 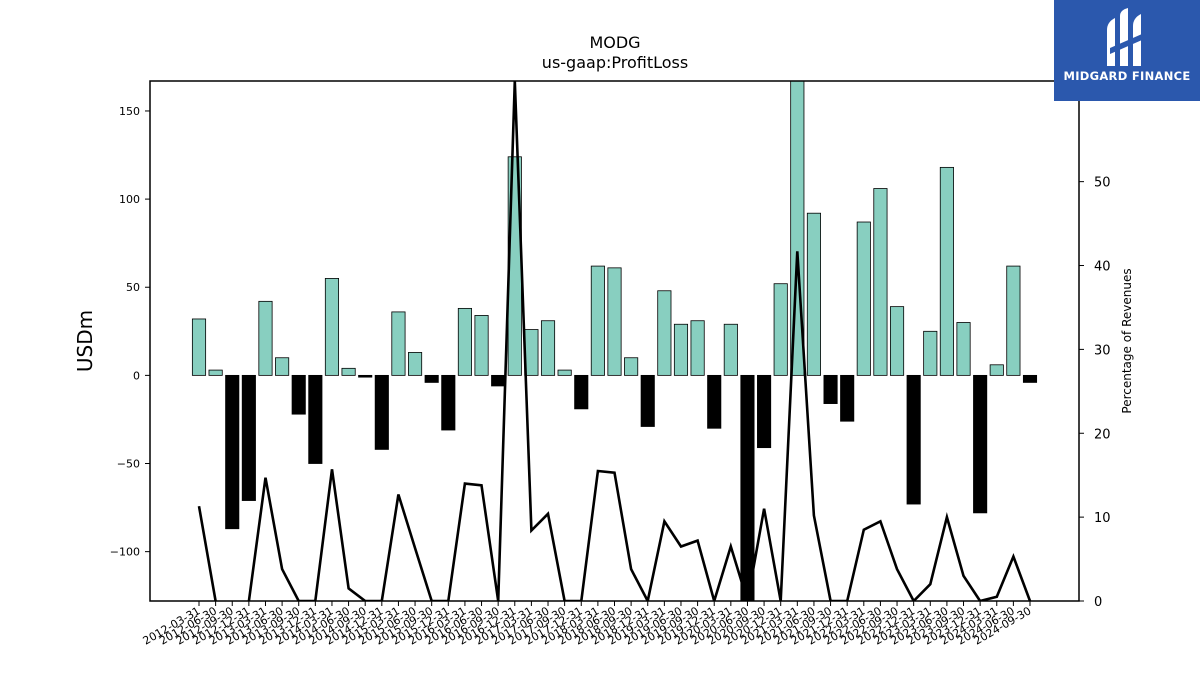 I want to click on y-axis-right: 0 10 20 30 40 50, so click(x=1095, y=393).